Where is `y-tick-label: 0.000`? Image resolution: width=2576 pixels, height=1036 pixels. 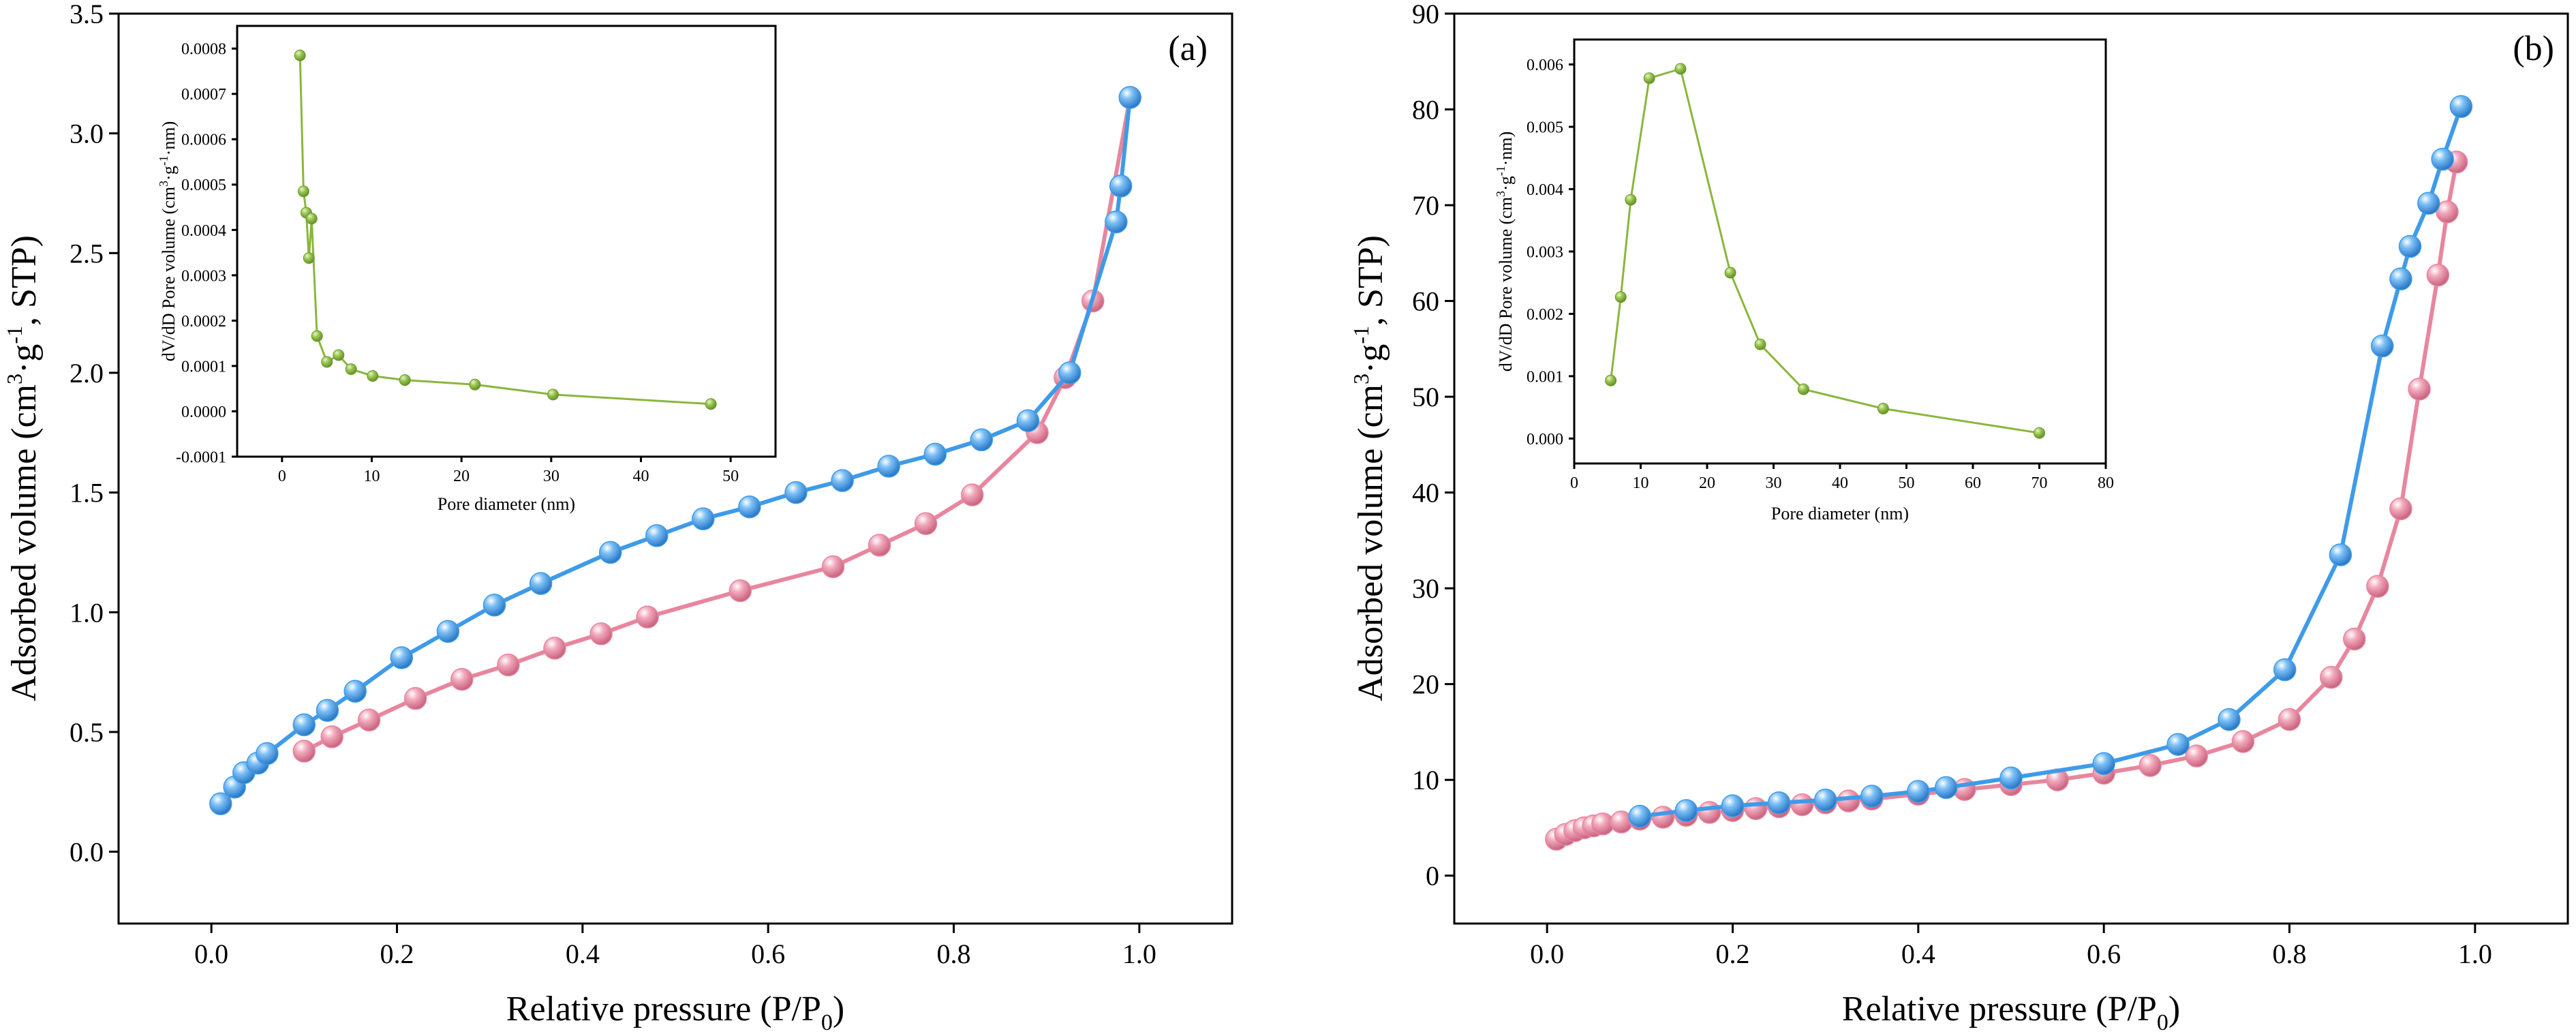
y-tick-label: 0.000 is located at coordinates (1545, 439).